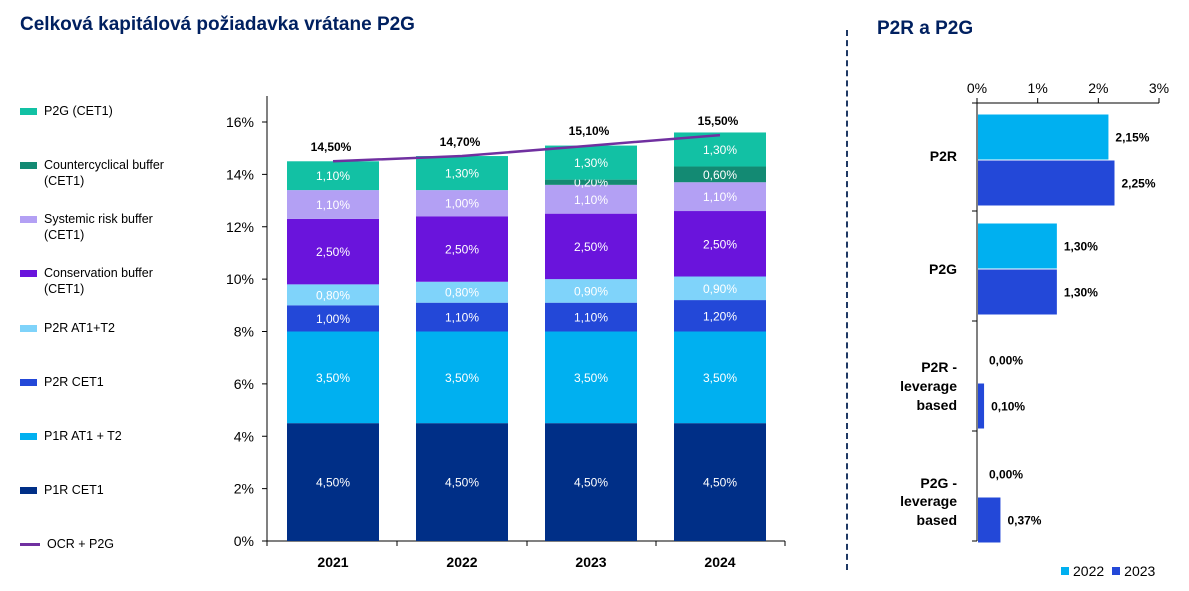  I want to click on legend-label: P2R CET1, so click(74, 382).